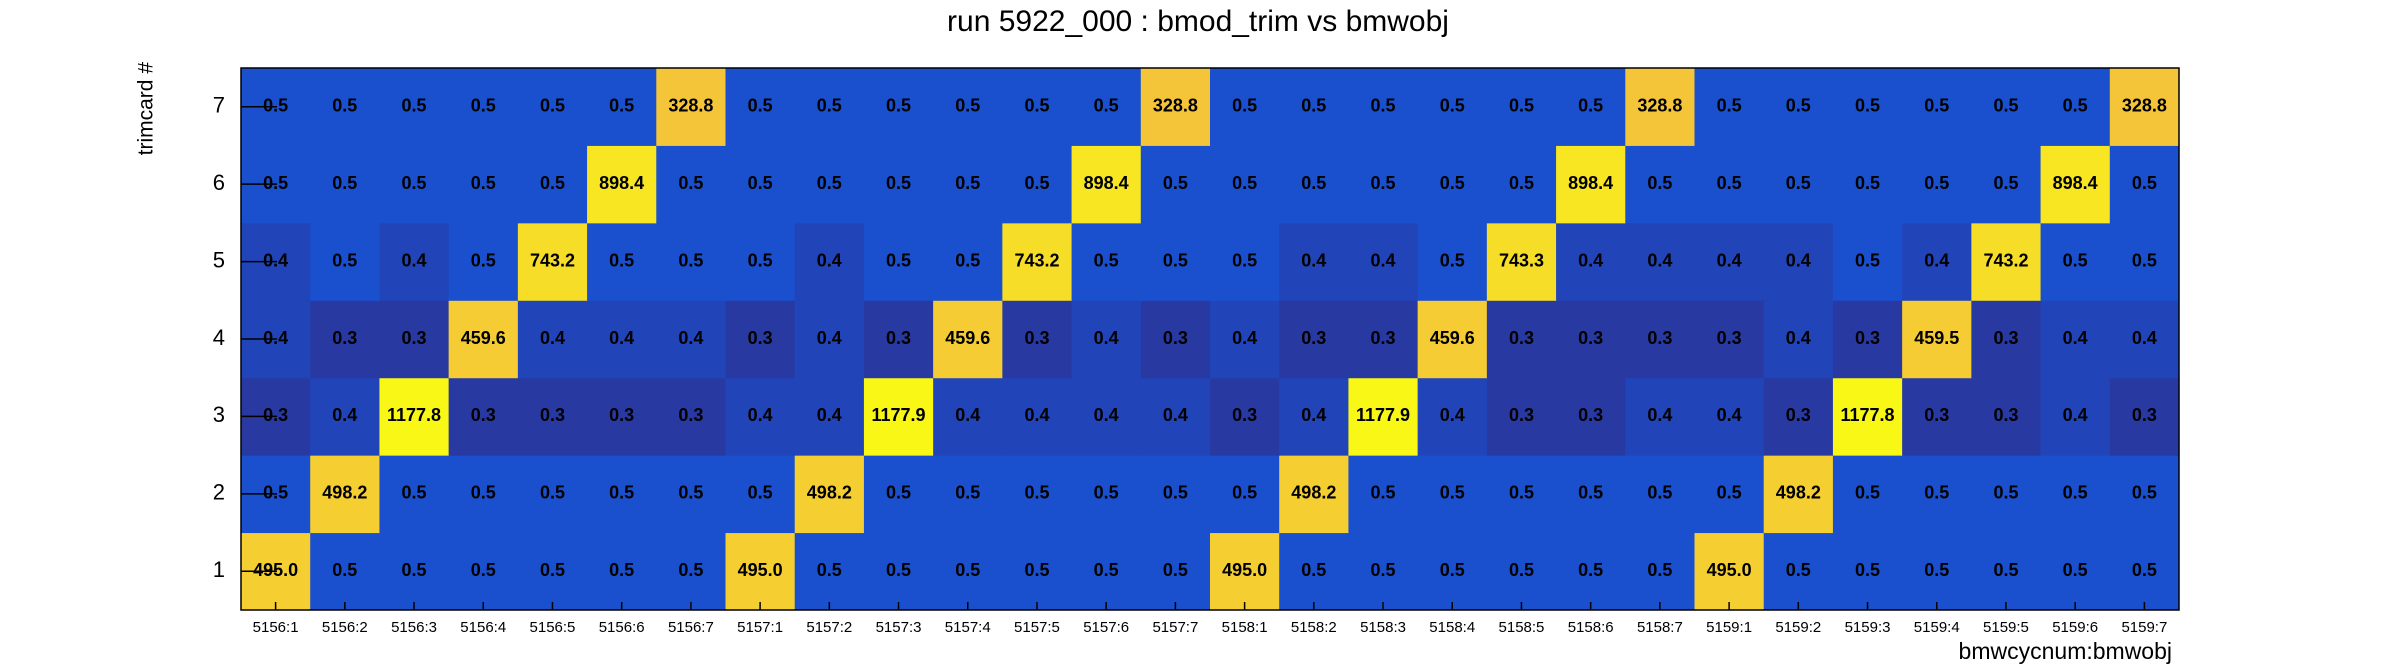 This screenshot has width=2396, height=672. Describe the element at coordinates (1245, 627) in the screenshot. I see `x-tick-label: 5158:1` at that location.